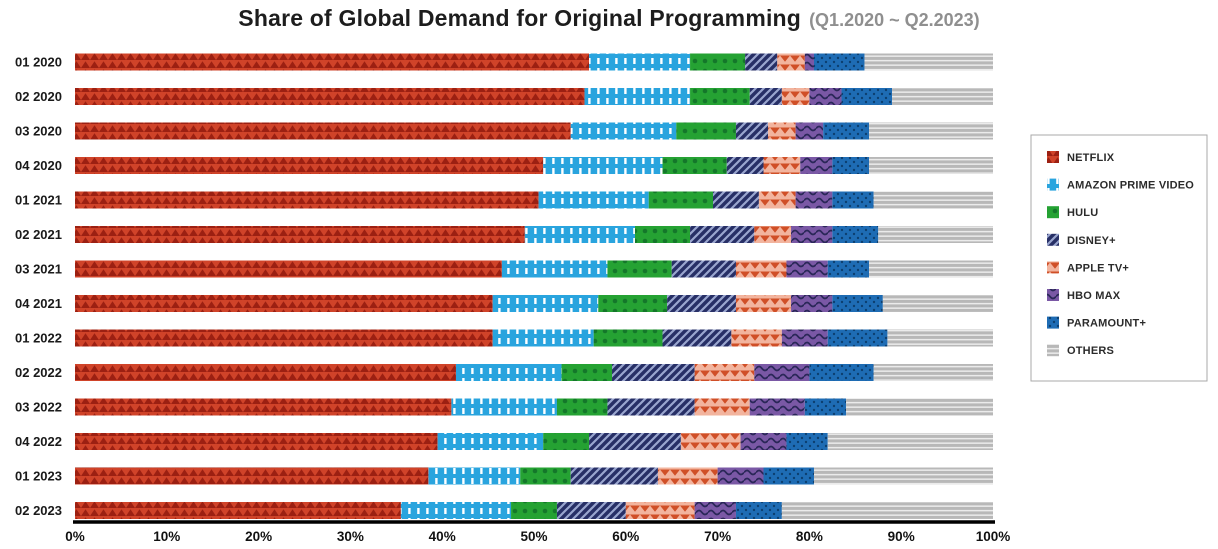 The width and height of the screenshot is (1218, 549). What do you see at coordinates (1053, 212) in the screenshot?
I see `legend-swatch-hulu` at bounding box center [1053, 212].